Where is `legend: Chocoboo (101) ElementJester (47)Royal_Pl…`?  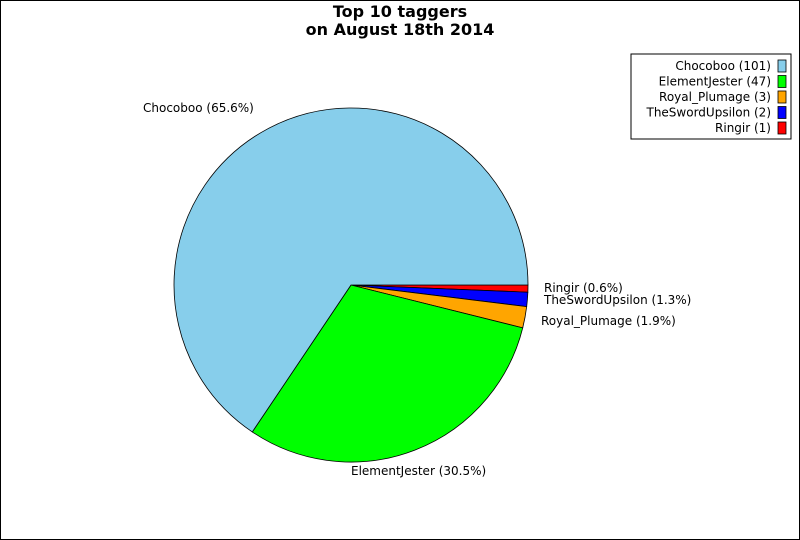
legend: Chocoboo (101) ElementJester (47)Royal_Pl… is located at coordinates (711, 96).